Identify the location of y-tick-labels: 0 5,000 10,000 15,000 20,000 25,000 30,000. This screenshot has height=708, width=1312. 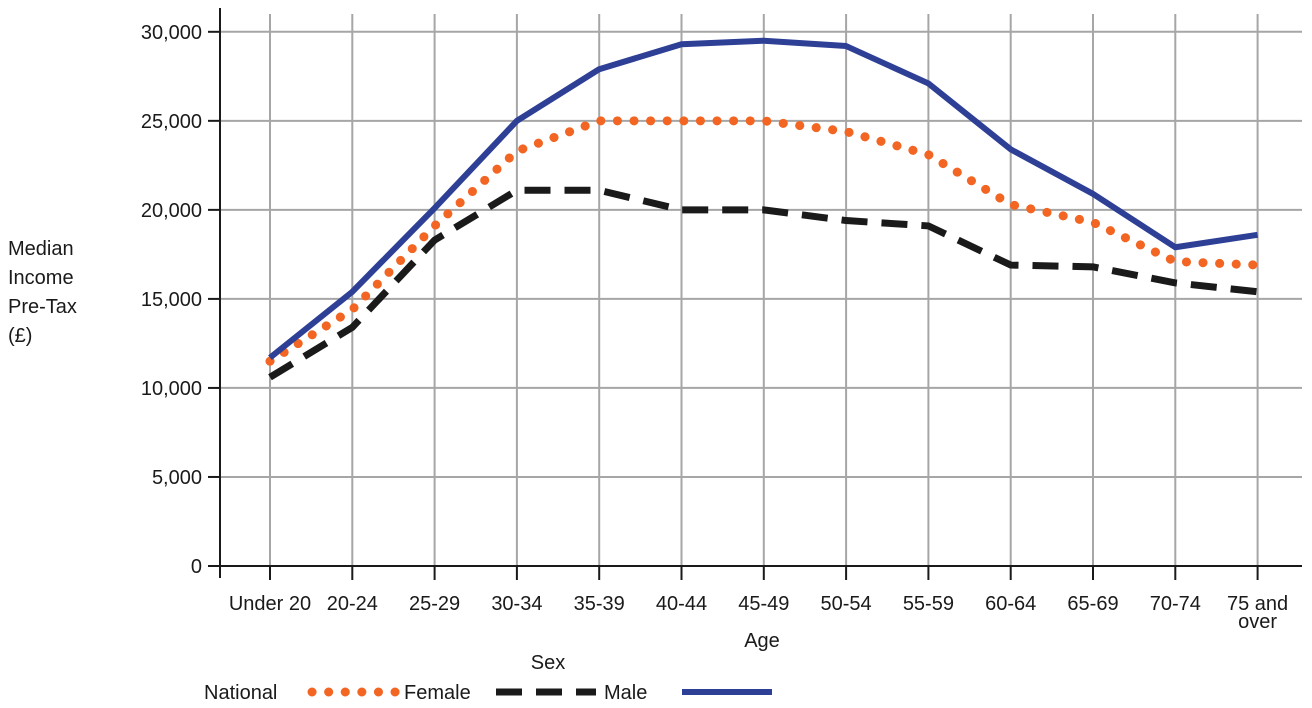
(171, 300).